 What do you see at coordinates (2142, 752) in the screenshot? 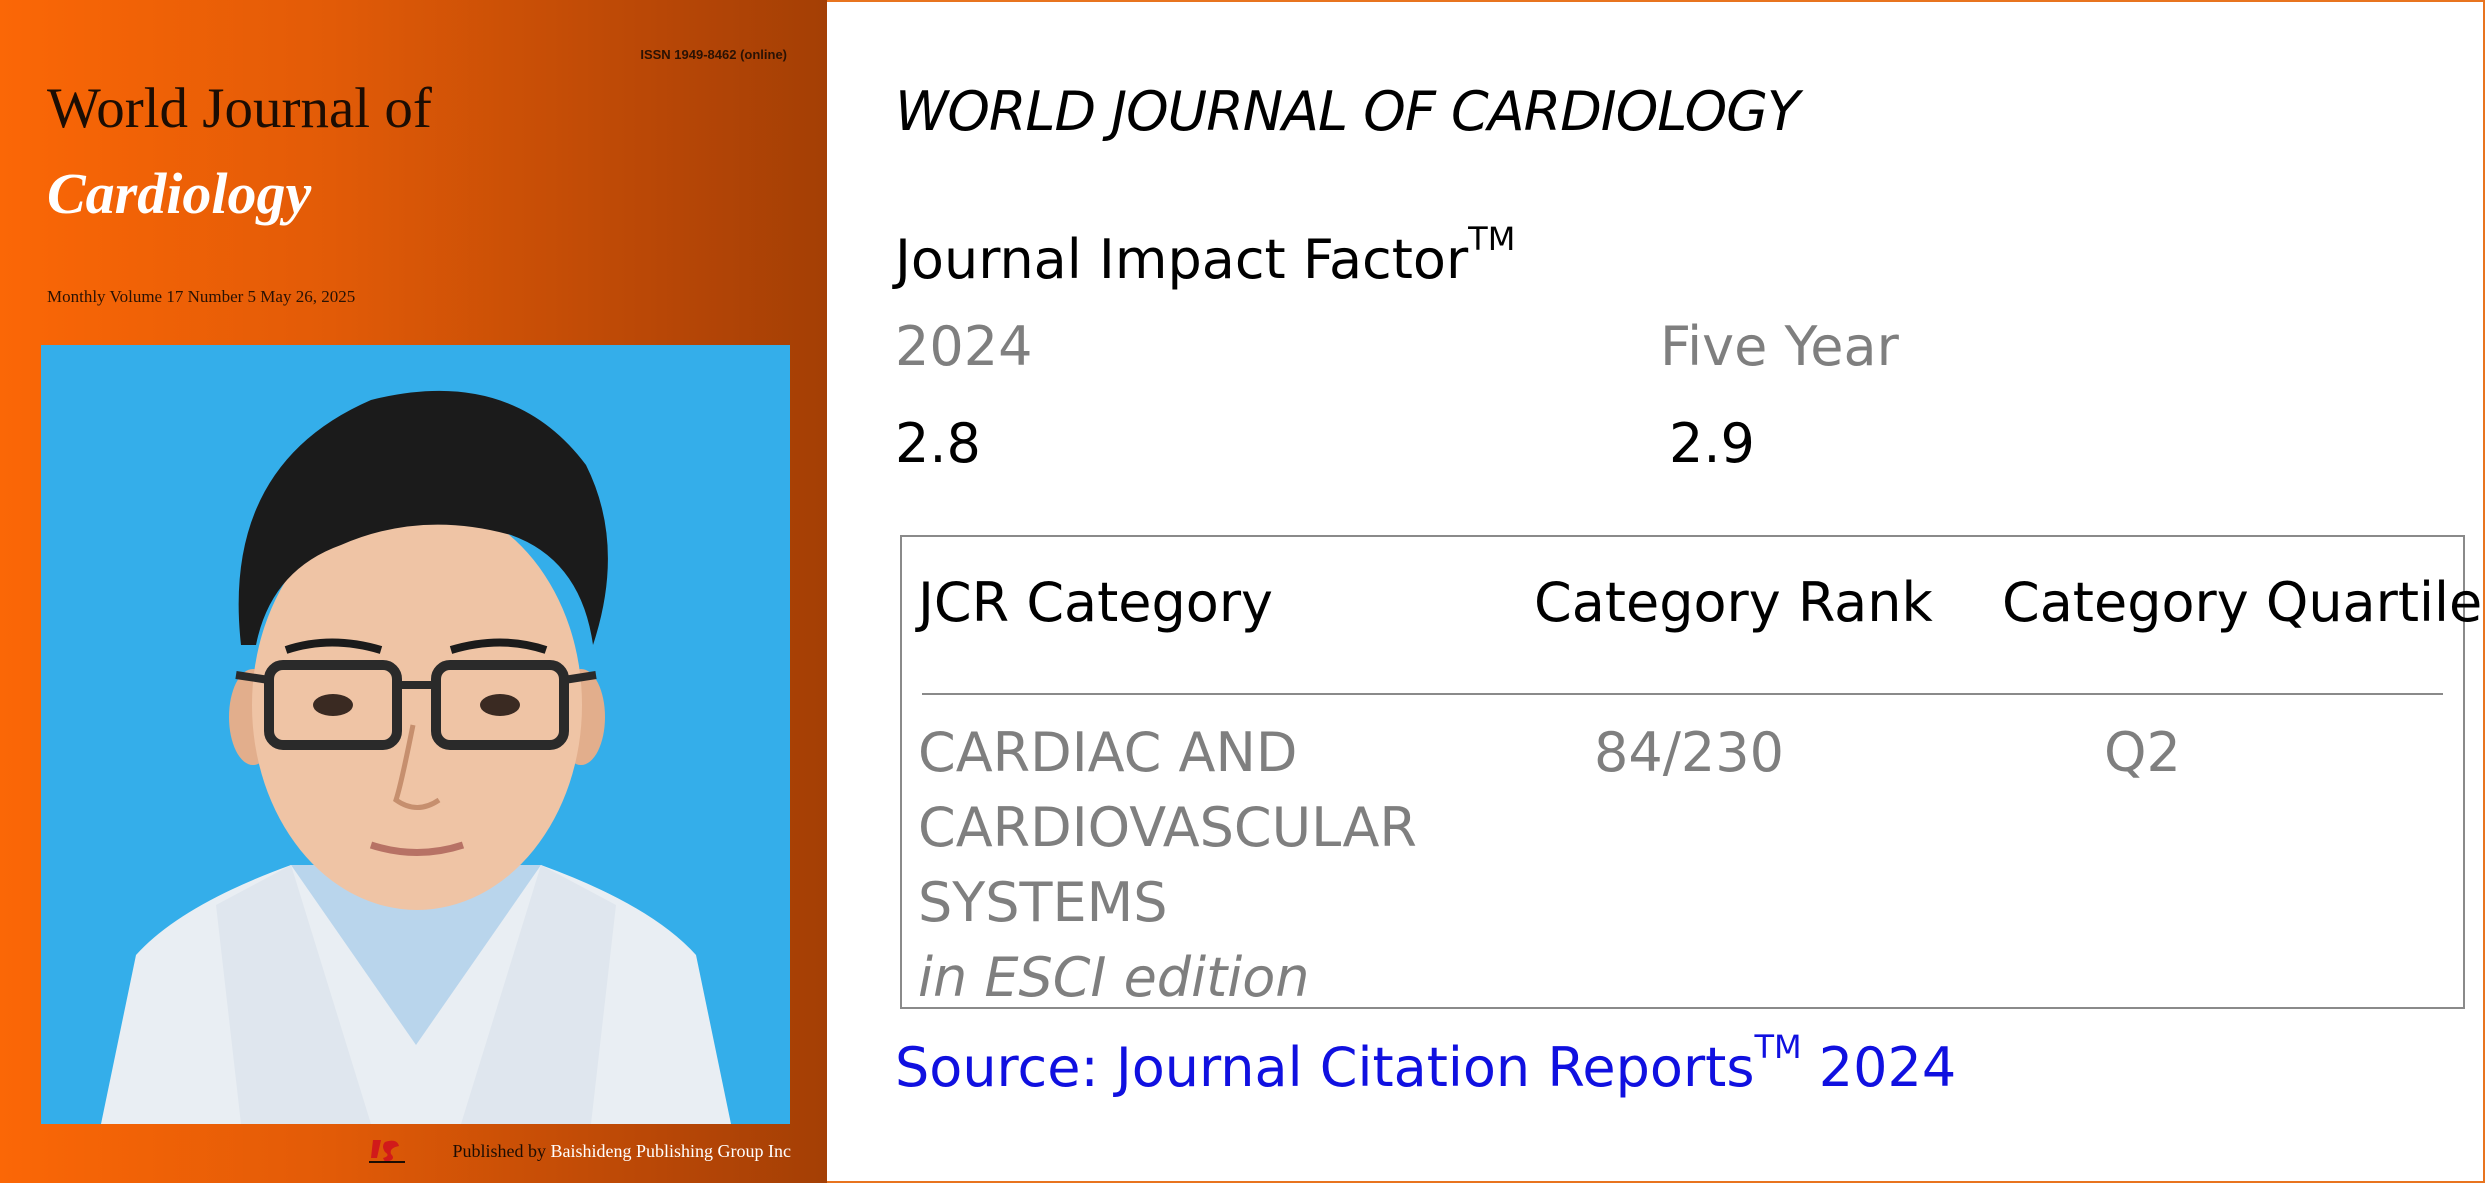
I see `category-quartile-value: Q2` at bounding box center [2142, 752].